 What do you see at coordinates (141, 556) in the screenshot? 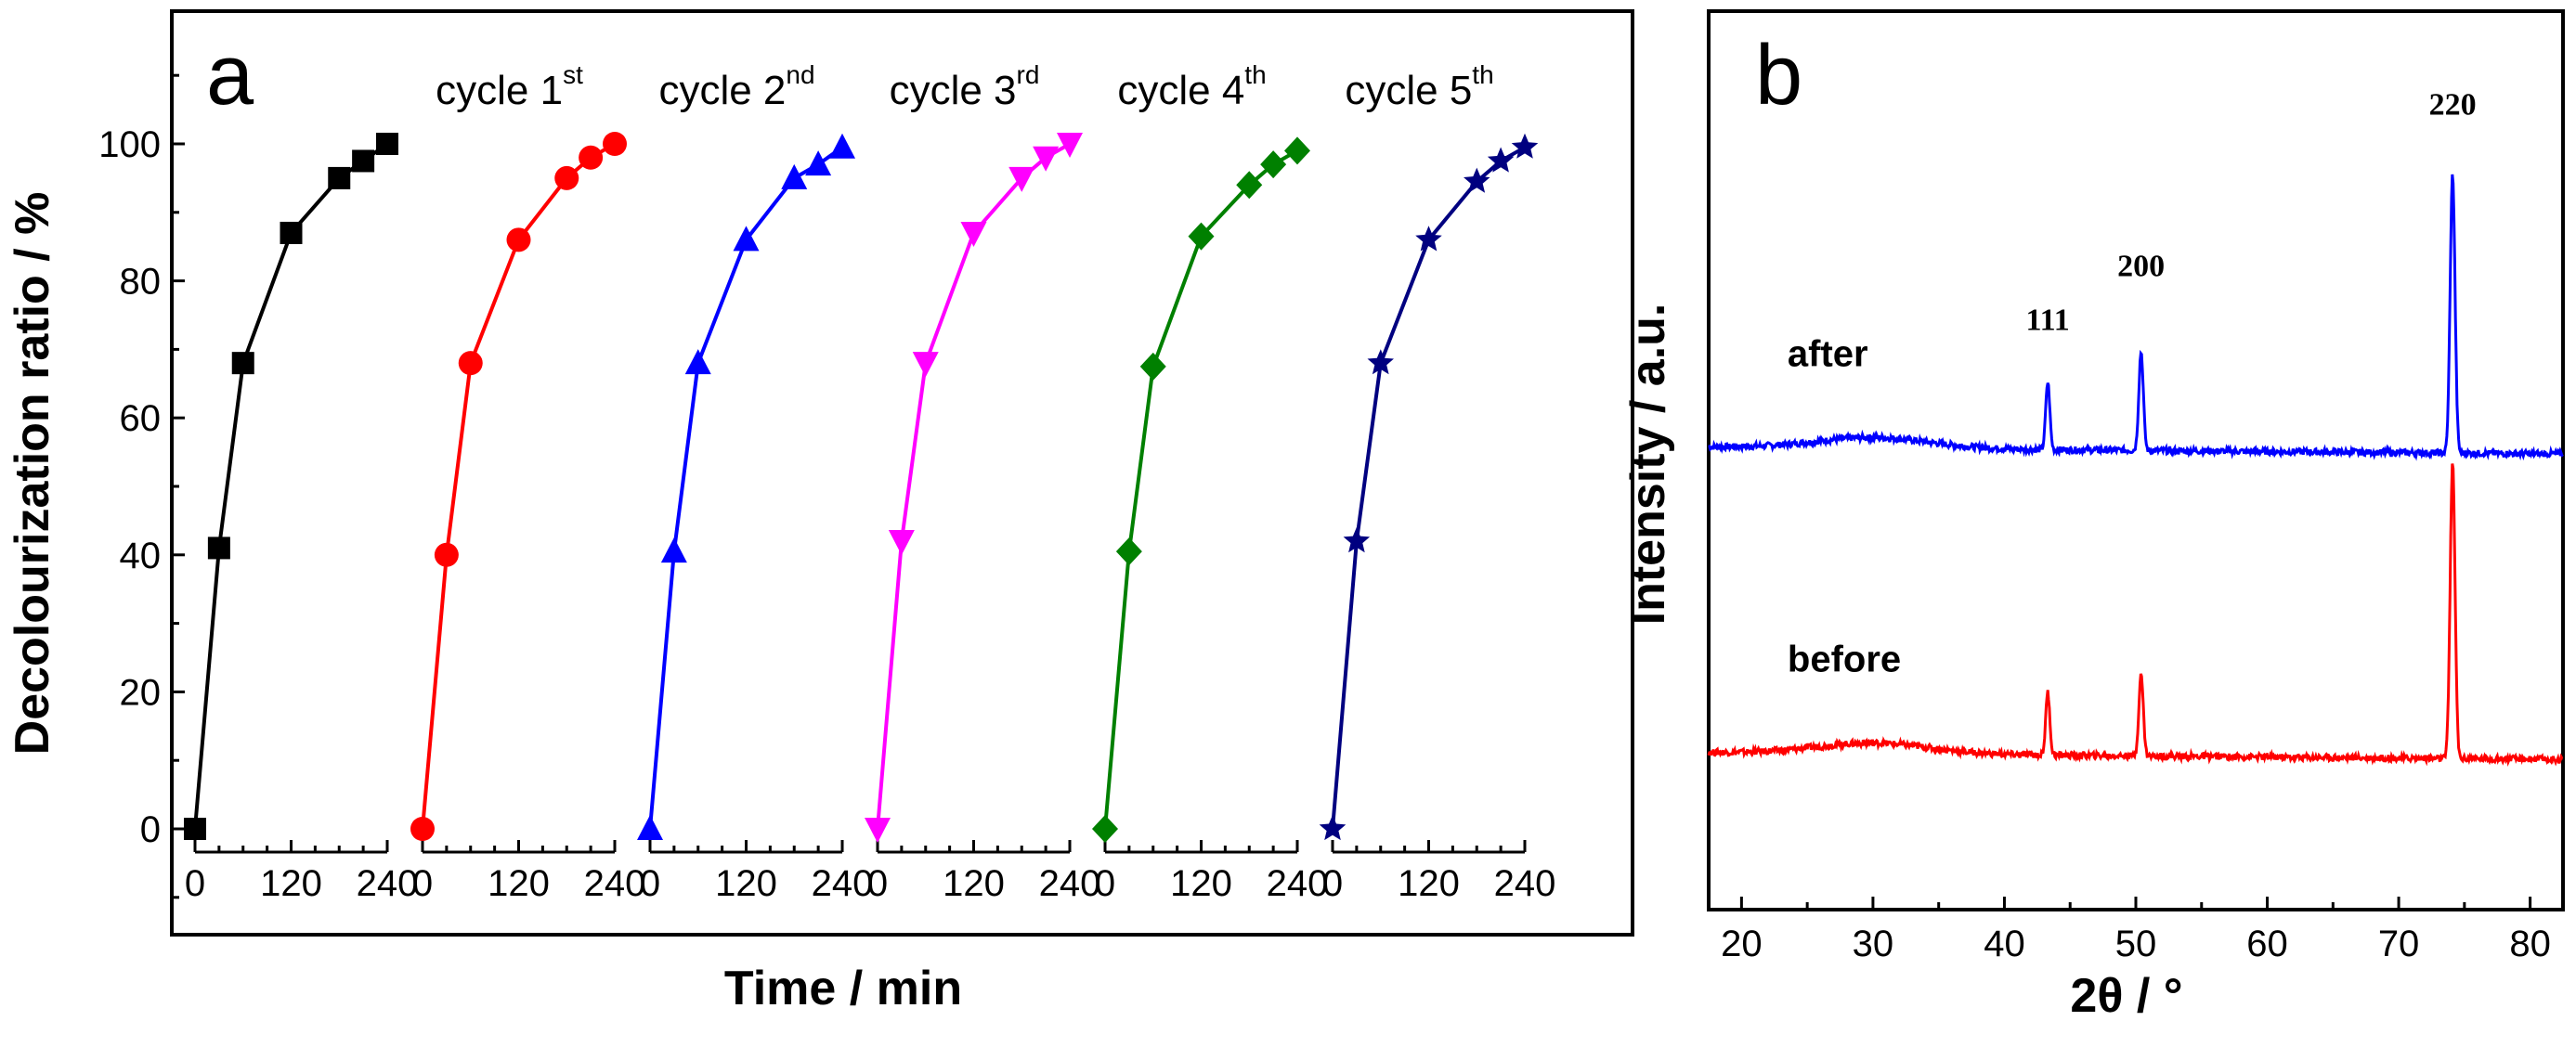
I see `y-tick-label: 40` at bounding box center [141, 556].